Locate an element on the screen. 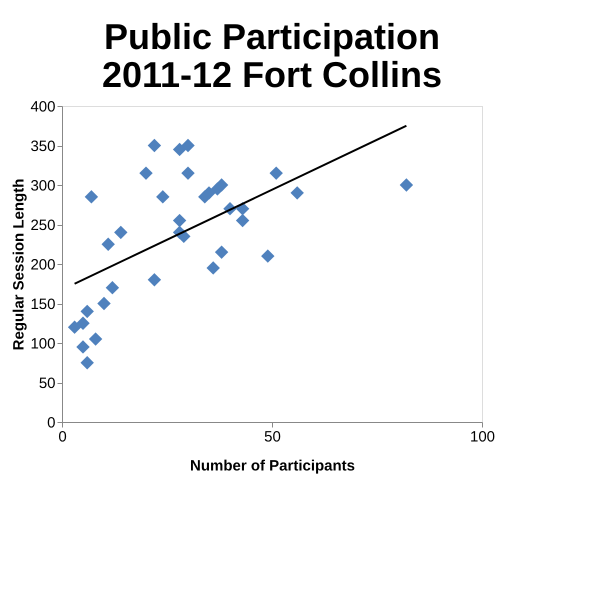 The image size is (596, 613). y-tick-label: 150 is located at coordinates (43, 304).